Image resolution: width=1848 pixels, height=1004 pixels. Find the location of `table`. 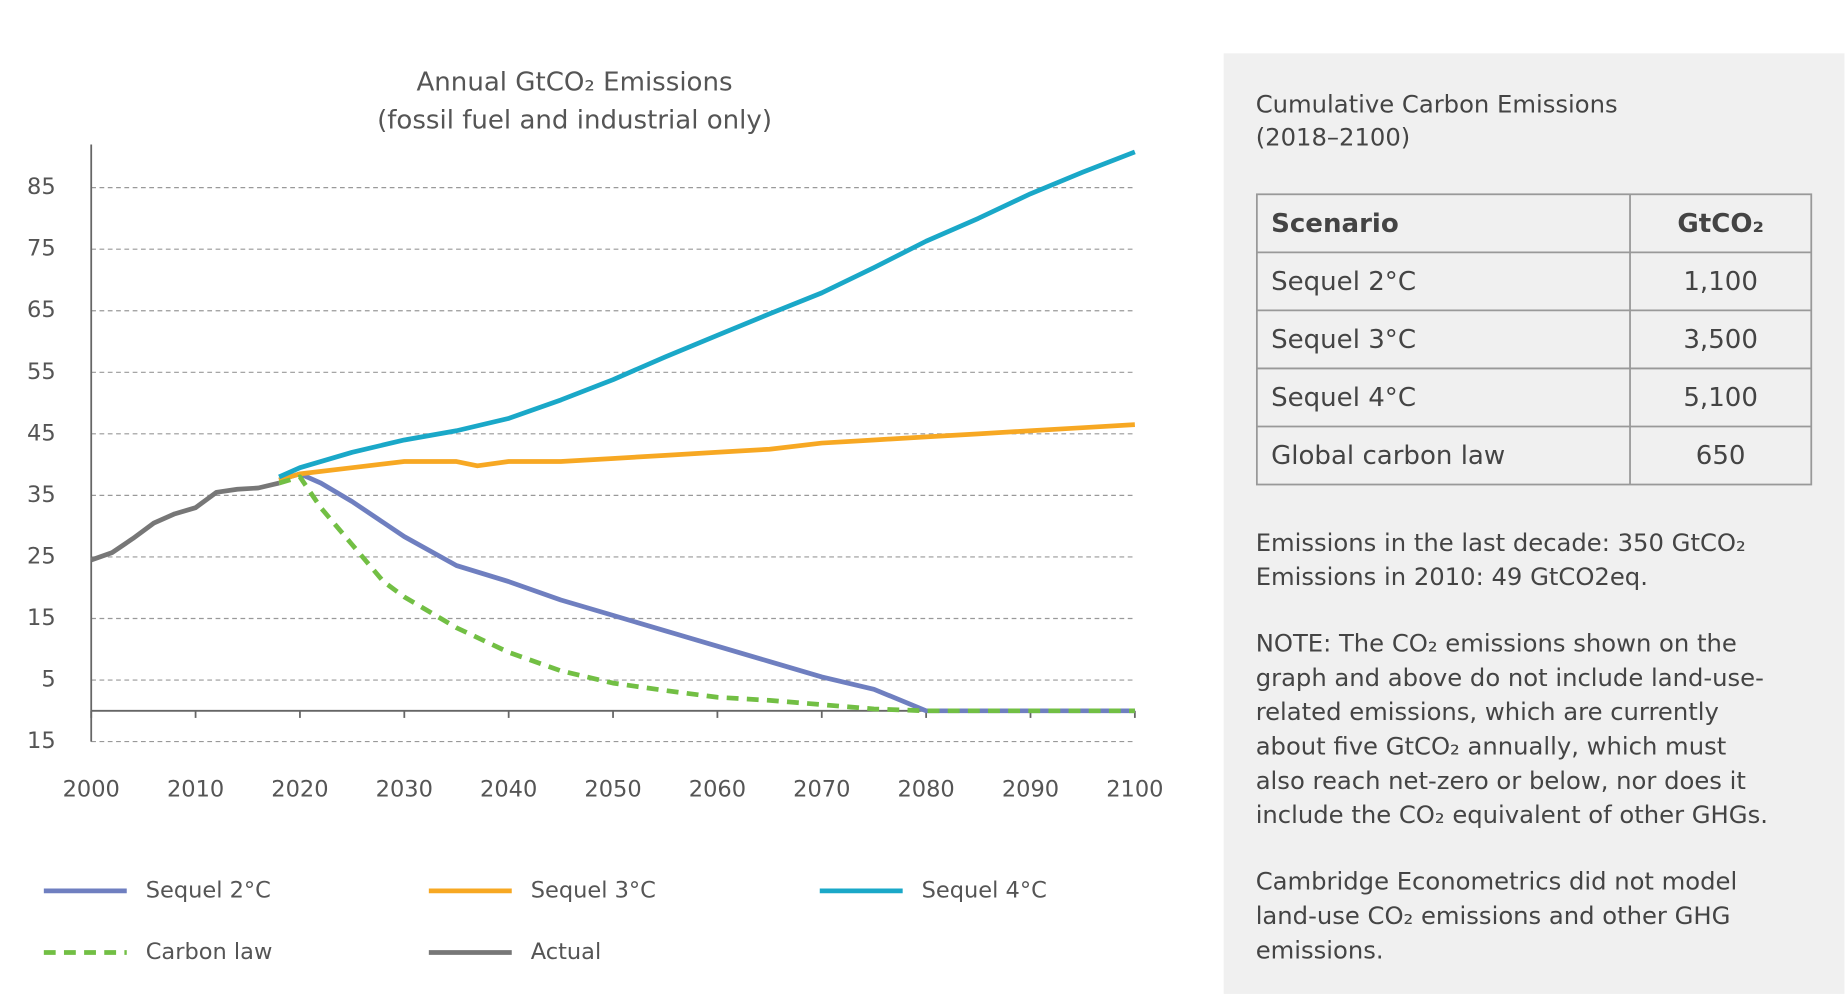

table is located at coordinates (1534, 339).